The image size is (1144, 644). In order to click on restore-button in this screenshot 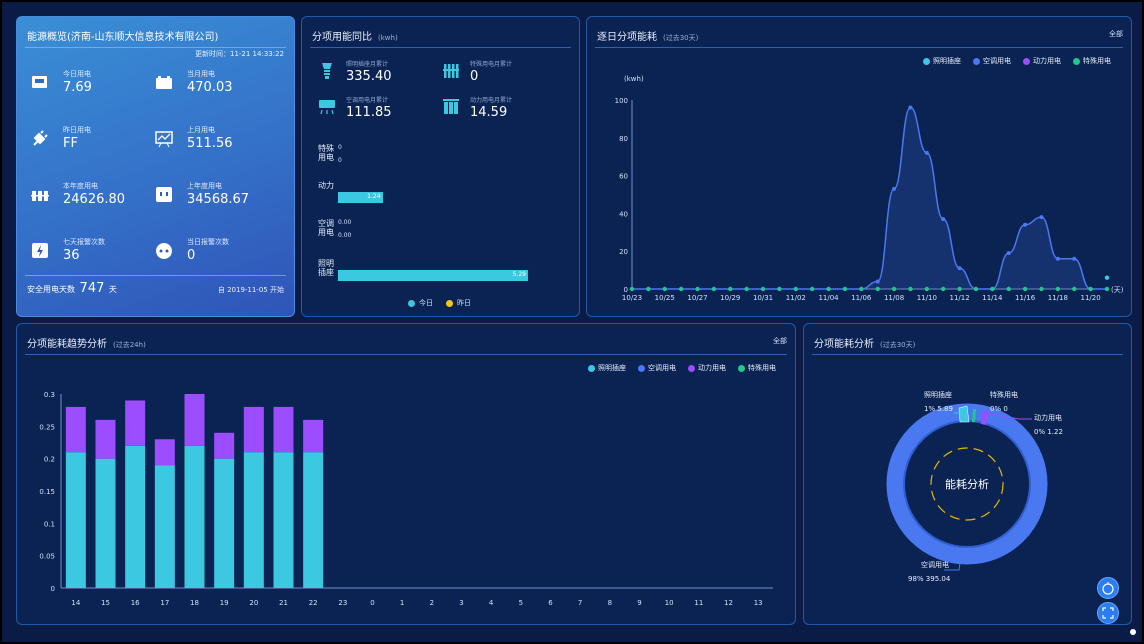, I will do `click(1108, 588)`.